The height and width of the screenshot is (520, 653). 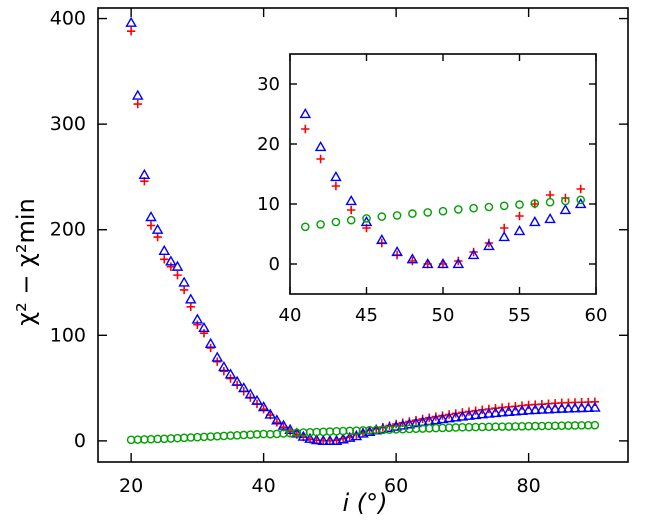 I want to click on inset-y-tick-label: 20, so click(x=268, y=144).